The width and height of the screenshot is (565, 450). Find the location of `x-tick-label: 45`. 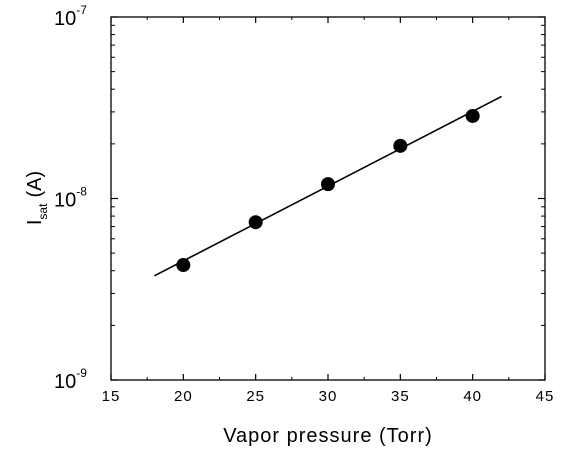

x-tick-label: 45 is located at coordinates (545, 396).